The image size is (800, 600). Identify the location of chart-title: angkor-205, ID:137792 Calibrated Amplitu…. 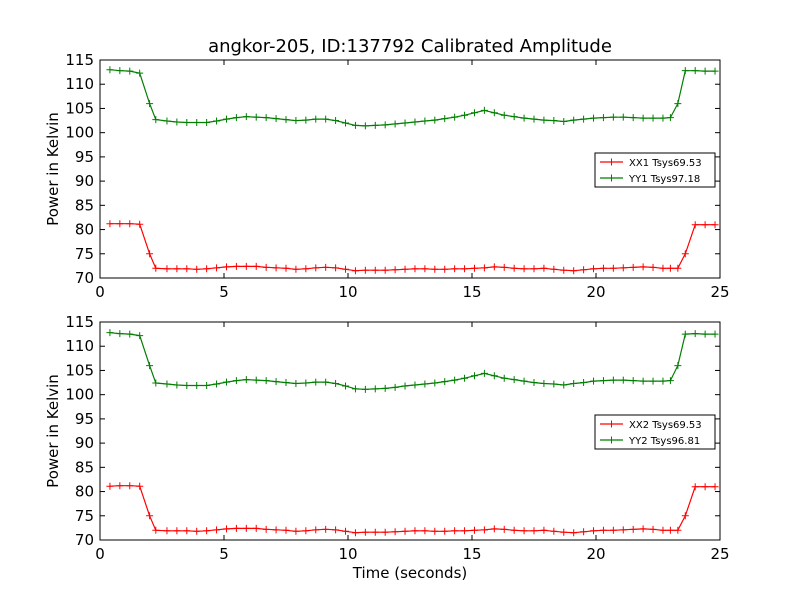
(410, 46).